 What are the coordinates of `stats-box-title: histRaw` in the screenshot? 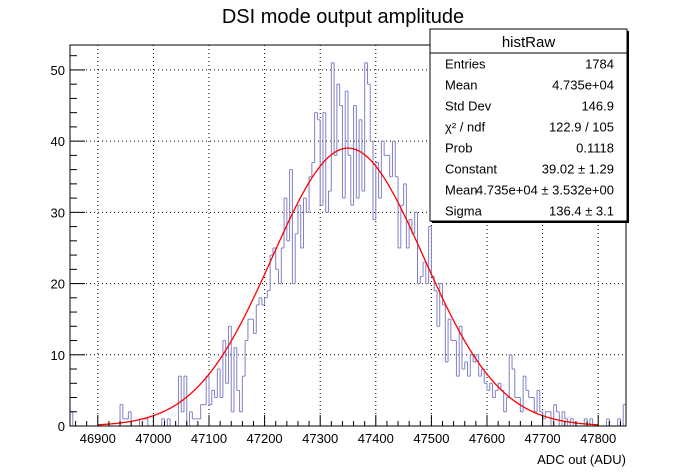 It's located at (529, 42).